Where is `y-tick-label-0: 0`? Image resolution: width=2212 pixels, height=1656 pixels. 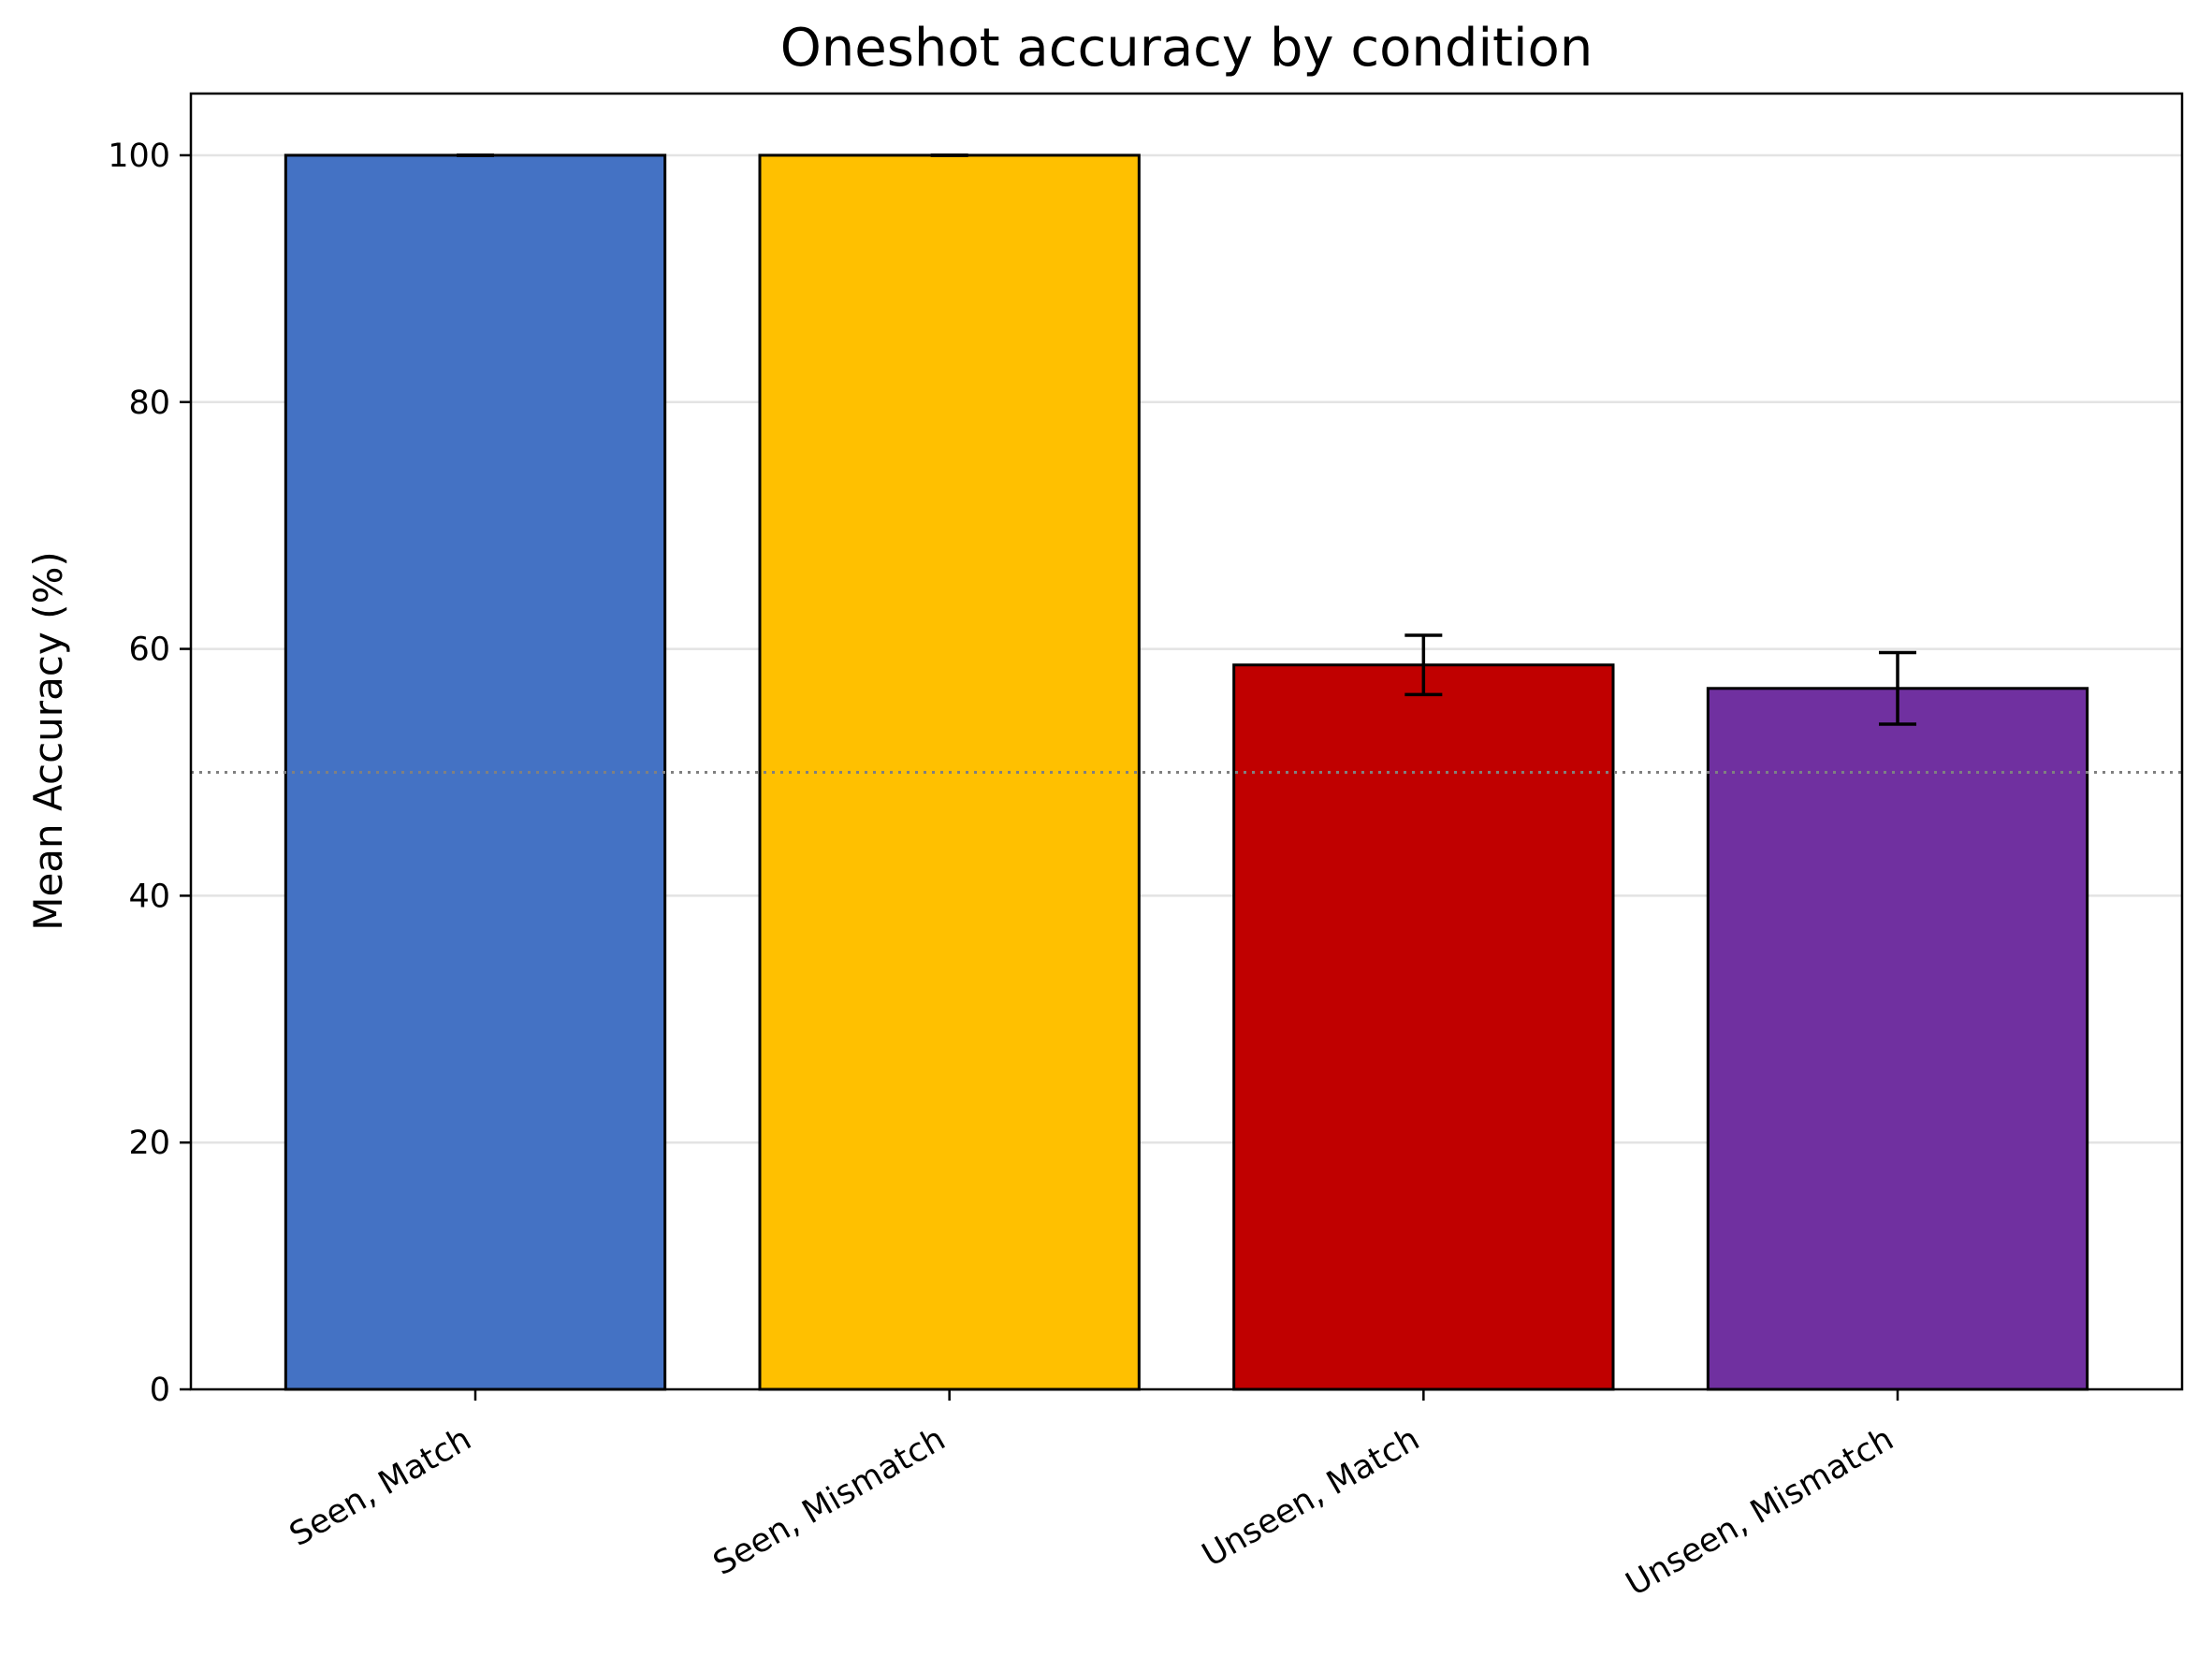
y-tick-label-0: 0 is located at coordinates (160, 1391).